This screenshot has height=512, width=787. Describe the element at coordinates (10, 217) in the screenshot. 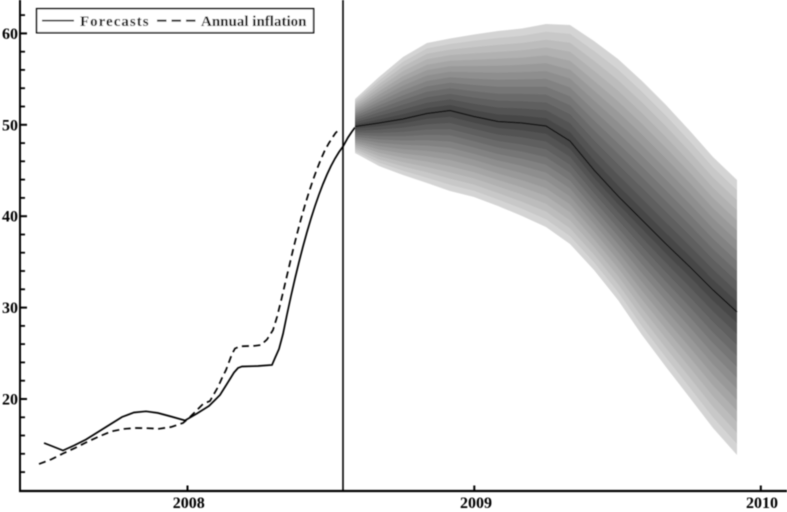

I see `svg-text: 40` at that location.